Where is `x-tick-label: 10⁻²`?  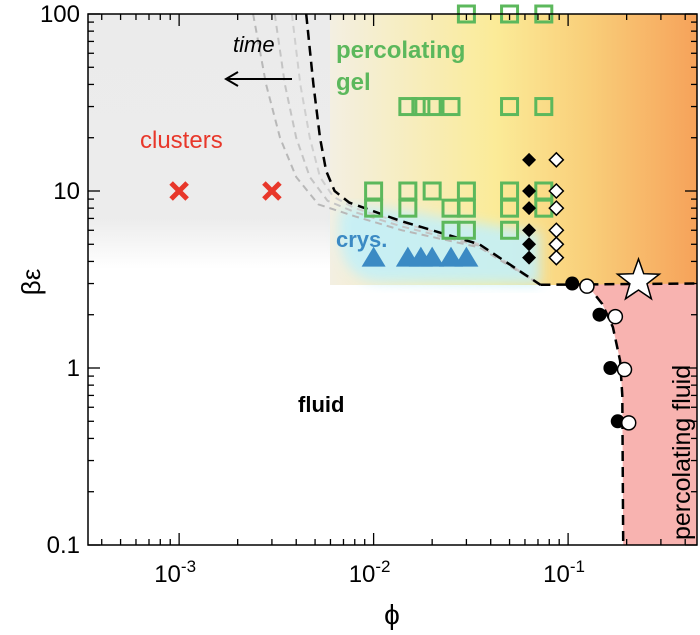 x-tick-label: 10⁻² is located at coordinates (370, 572).